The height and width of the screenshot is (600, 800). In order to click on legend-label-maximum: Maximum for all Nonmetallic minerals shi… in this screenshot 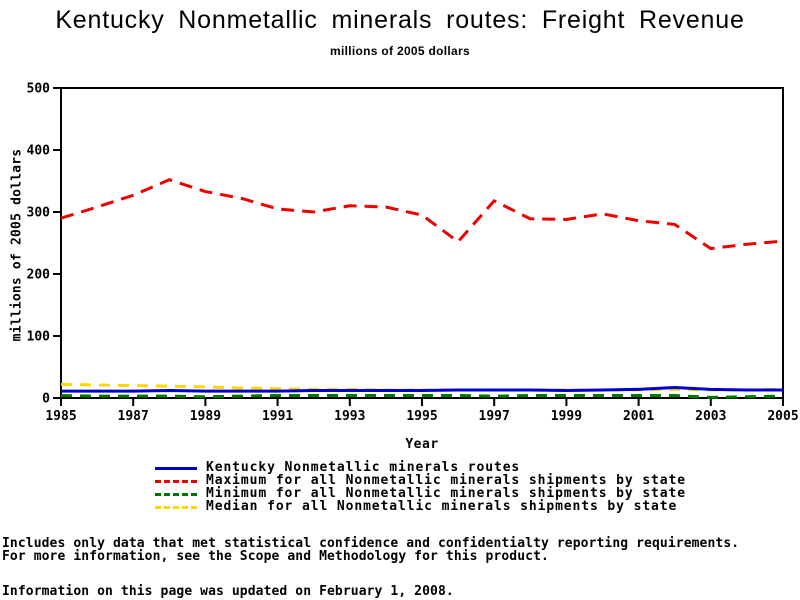, I will do `click(446, 480)`.